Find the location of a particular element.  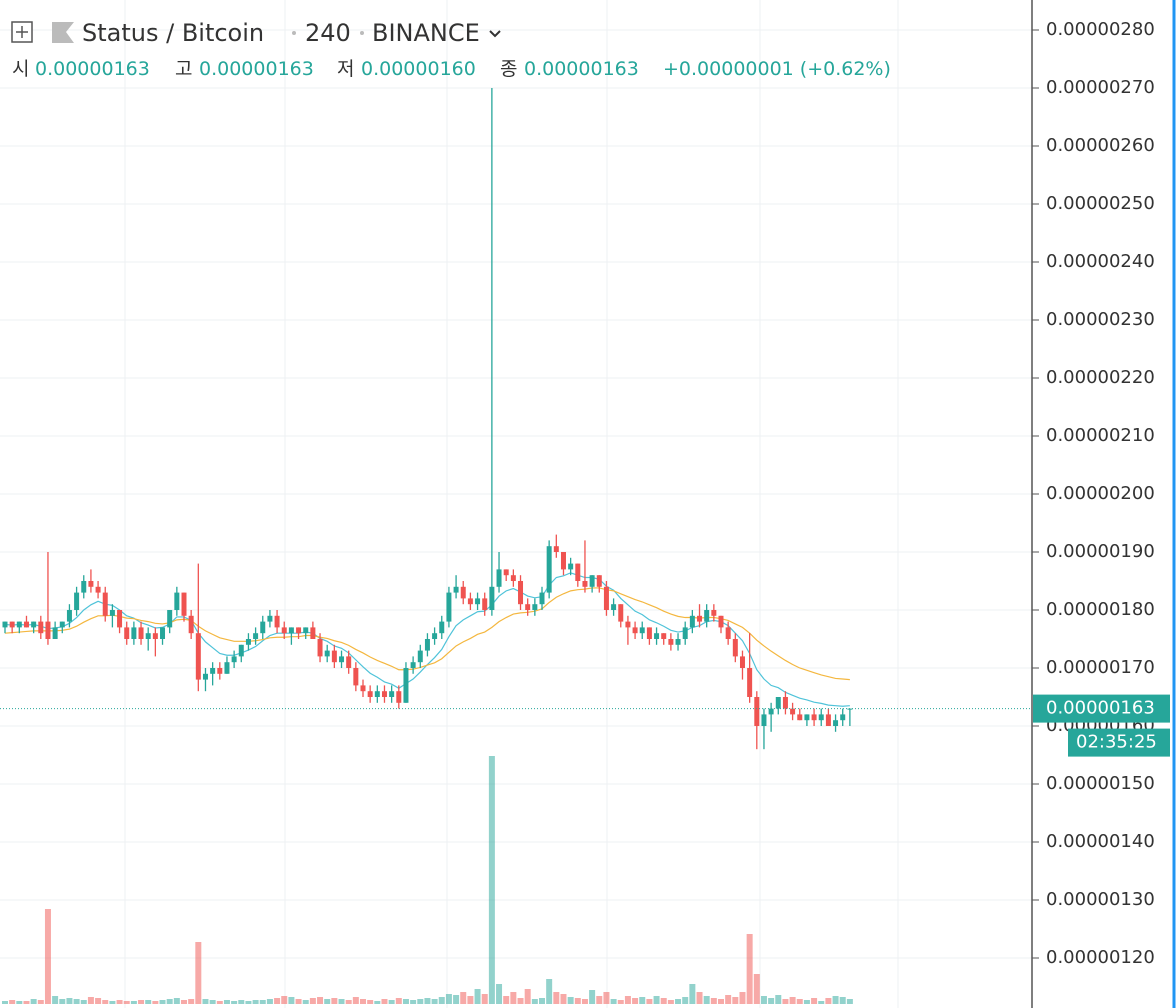

y-tick-label: 0.00000120 is located at coordinates (1100, 957).